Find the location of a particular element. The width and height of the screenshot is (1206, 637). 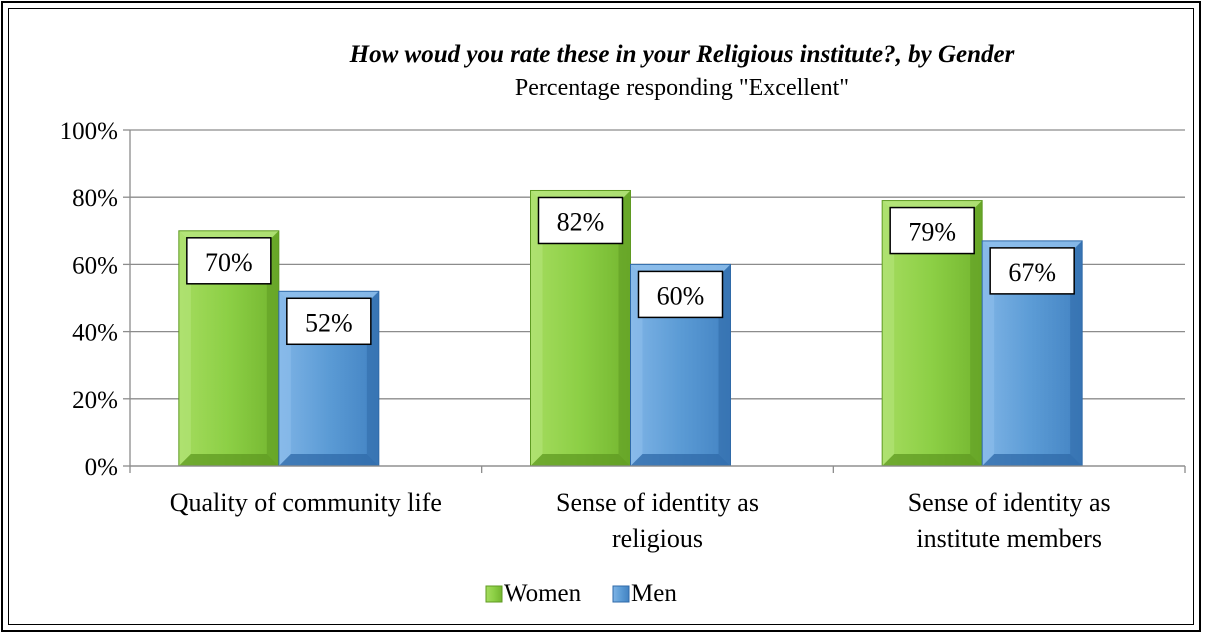

svg-text: 82% is located at coordinates (581, 221).